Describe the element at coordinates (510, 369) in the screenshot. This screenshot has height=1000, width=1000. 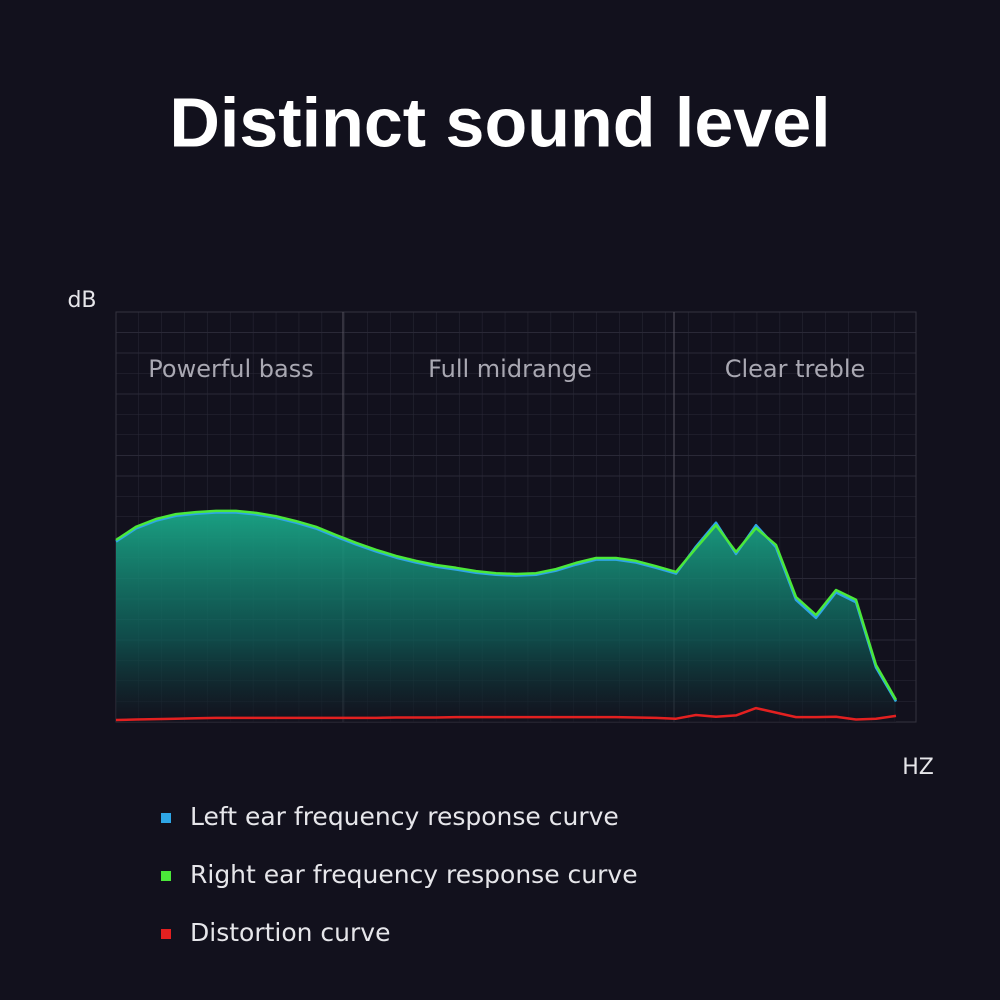
I see `region-label: Full midrange` at that location.